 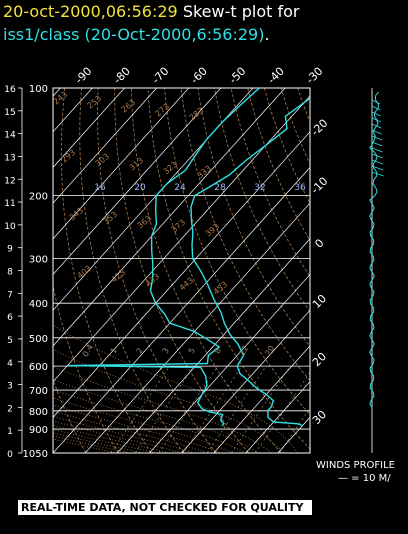 I want to click on quality-banner: REAL-TIME DATA, NOT CHECKED FOR QUALITY, so click(x=165, y=507).